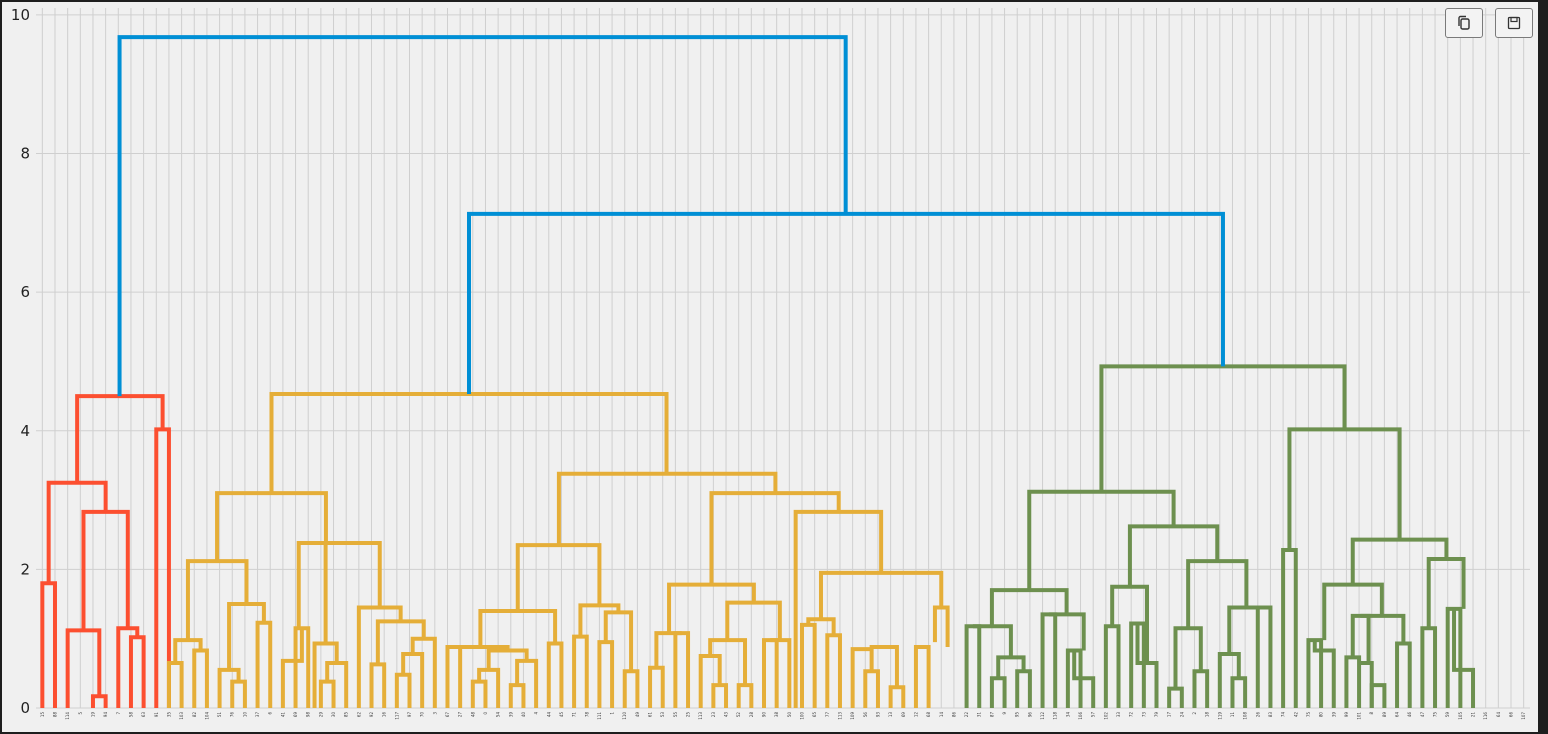  What do you see at coordinates (333, 715) in the screenshot?
I see `leaf-label: 30` at bounding box center [333, 715].